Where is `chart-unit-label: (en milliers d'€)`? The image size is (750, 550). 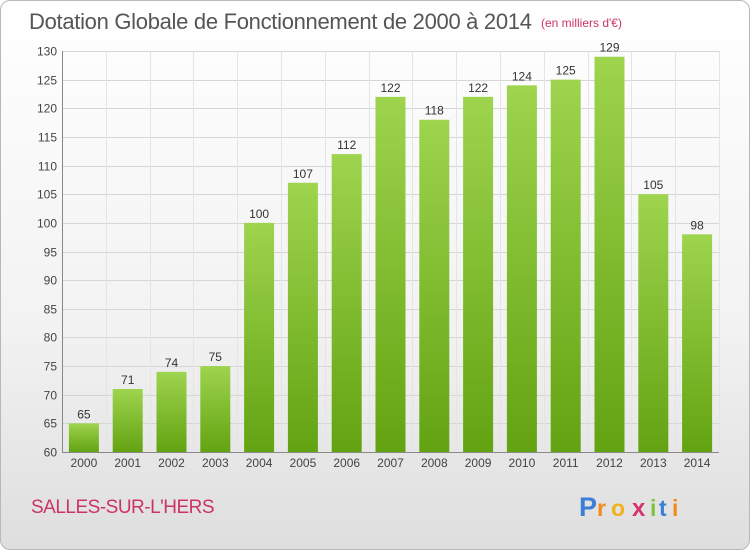 chart-unit-label: (en milliers d'€) is located at coordinates (581, 23).